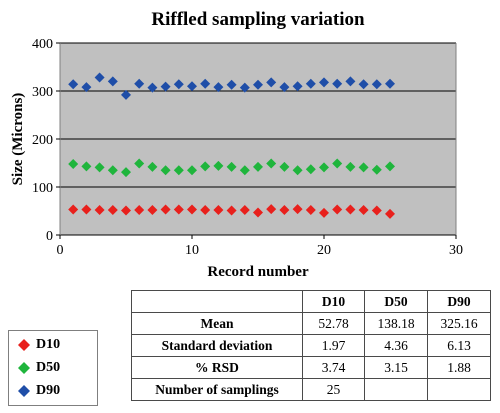 The height and width of the screenshot is (413, 500). What do you see at coordinates (42, 44) in the screenshot?
I see `y-tick-label: 400` at bounding box center [42, 44].